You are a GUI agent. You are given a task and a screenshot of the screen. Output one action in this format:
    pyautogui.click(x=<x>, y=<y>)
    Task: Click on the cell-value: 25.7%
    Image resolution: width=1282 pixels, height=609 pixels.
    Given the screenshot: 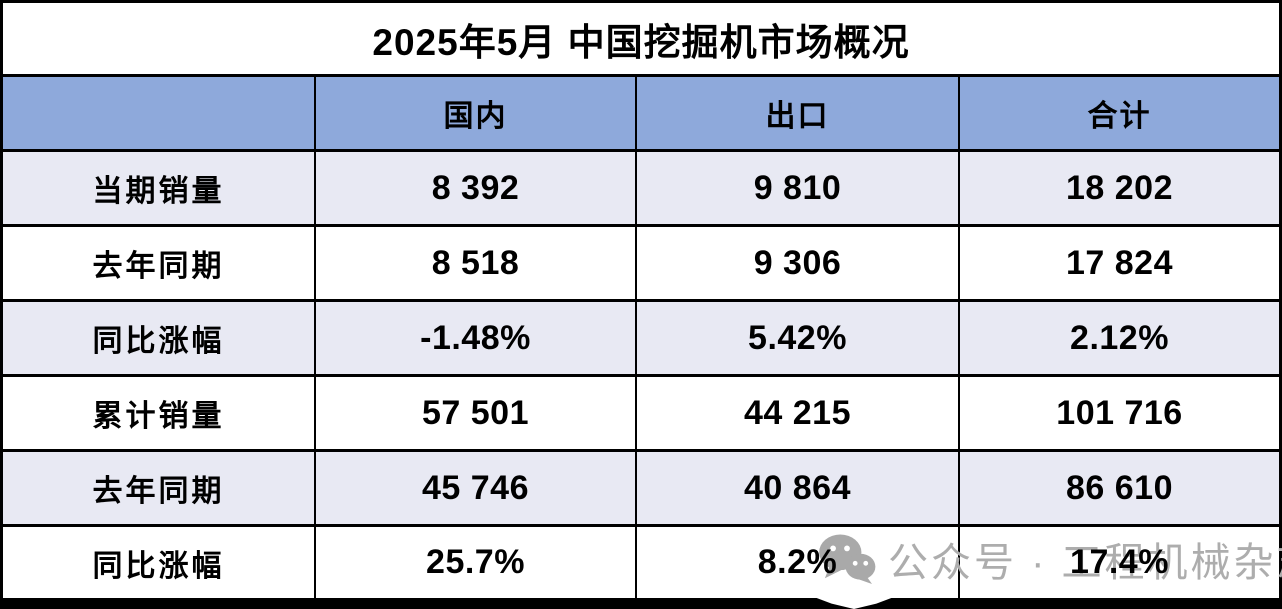 What is the action you would take?
    pyautogui.click(x=475, y=562)
    